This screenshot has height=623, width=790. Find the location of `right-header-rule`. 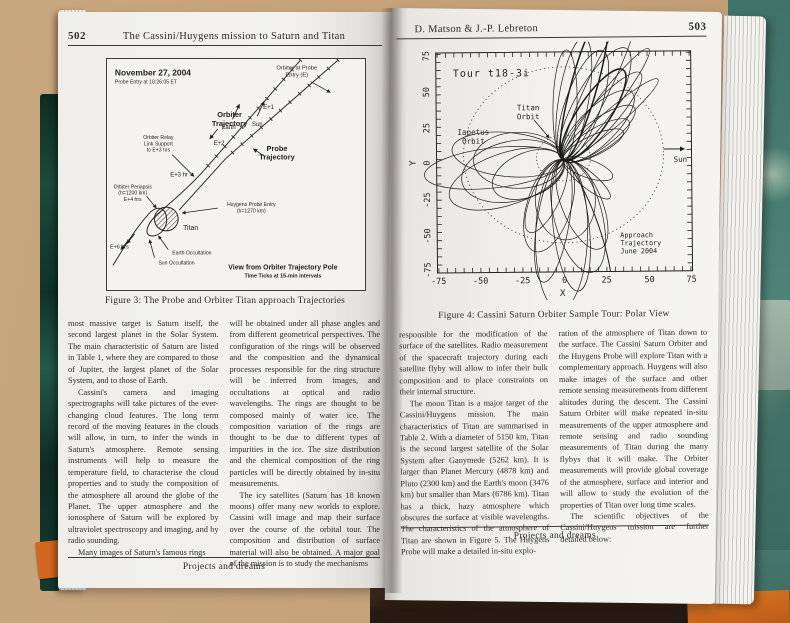

right-header-rule is located at coordinates (551, 37).